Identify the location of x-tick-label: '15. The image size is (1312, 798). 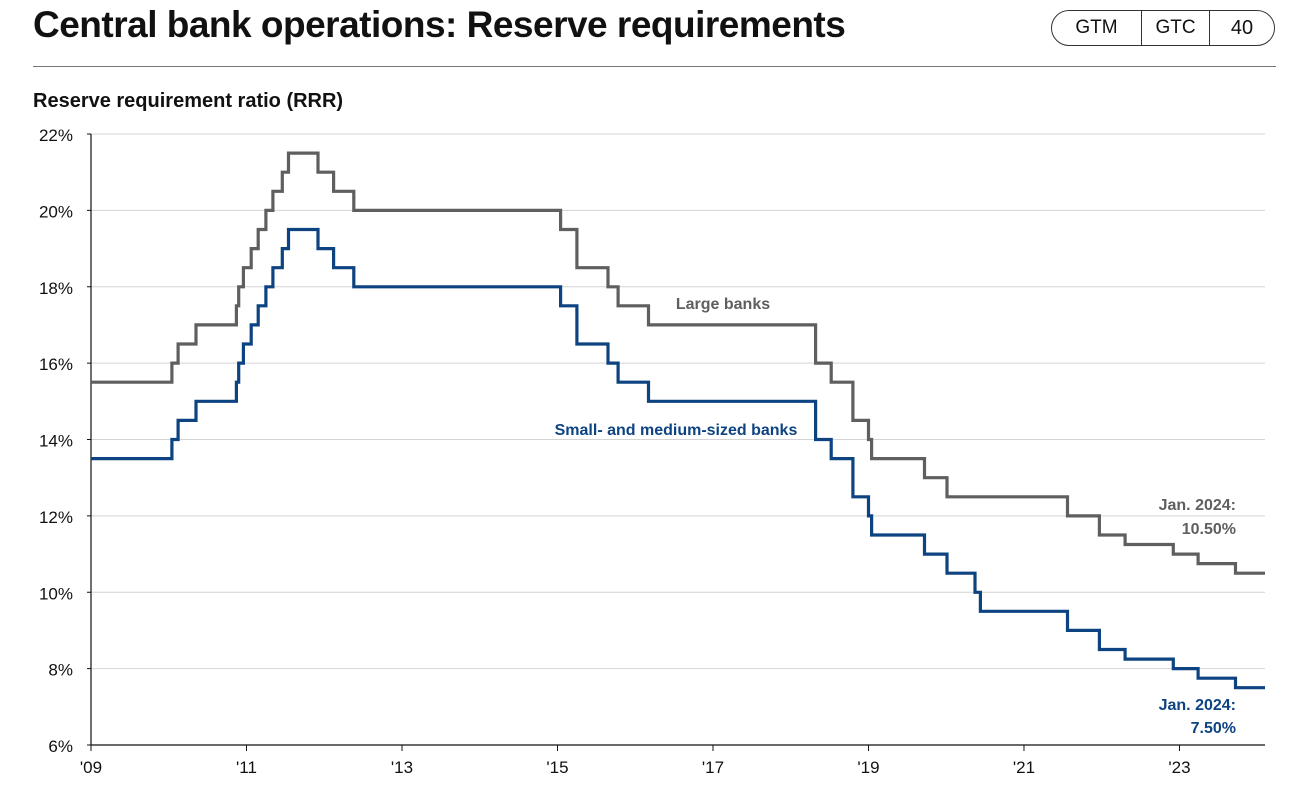
(557, 767).